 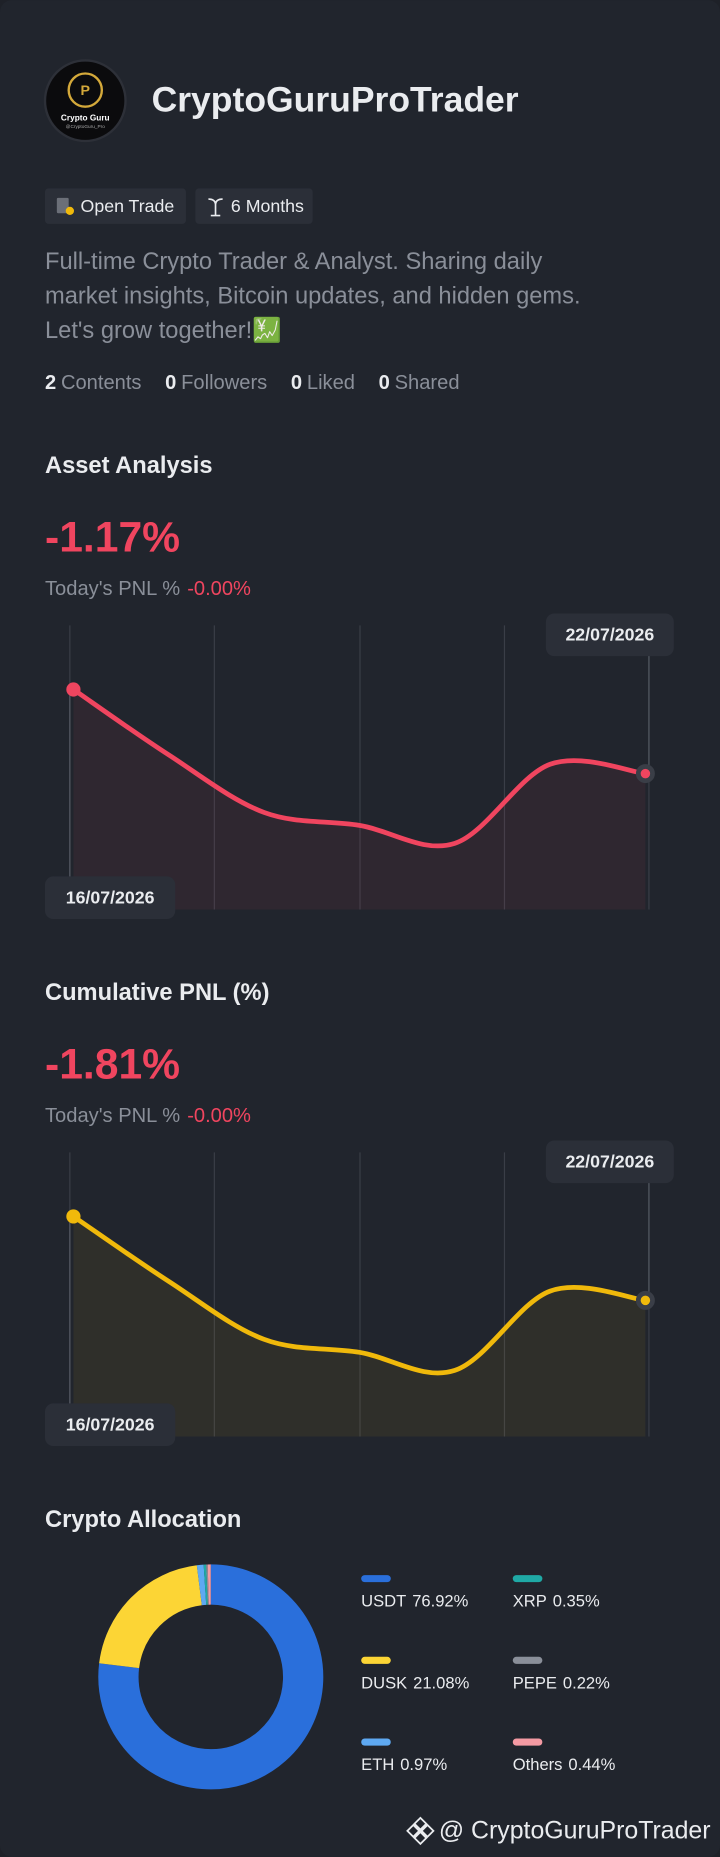 What do you see at coordinates (440, 1601) in the screenshot?
I see `legend-value: 76.92%` at bounding box center [440, 1601].